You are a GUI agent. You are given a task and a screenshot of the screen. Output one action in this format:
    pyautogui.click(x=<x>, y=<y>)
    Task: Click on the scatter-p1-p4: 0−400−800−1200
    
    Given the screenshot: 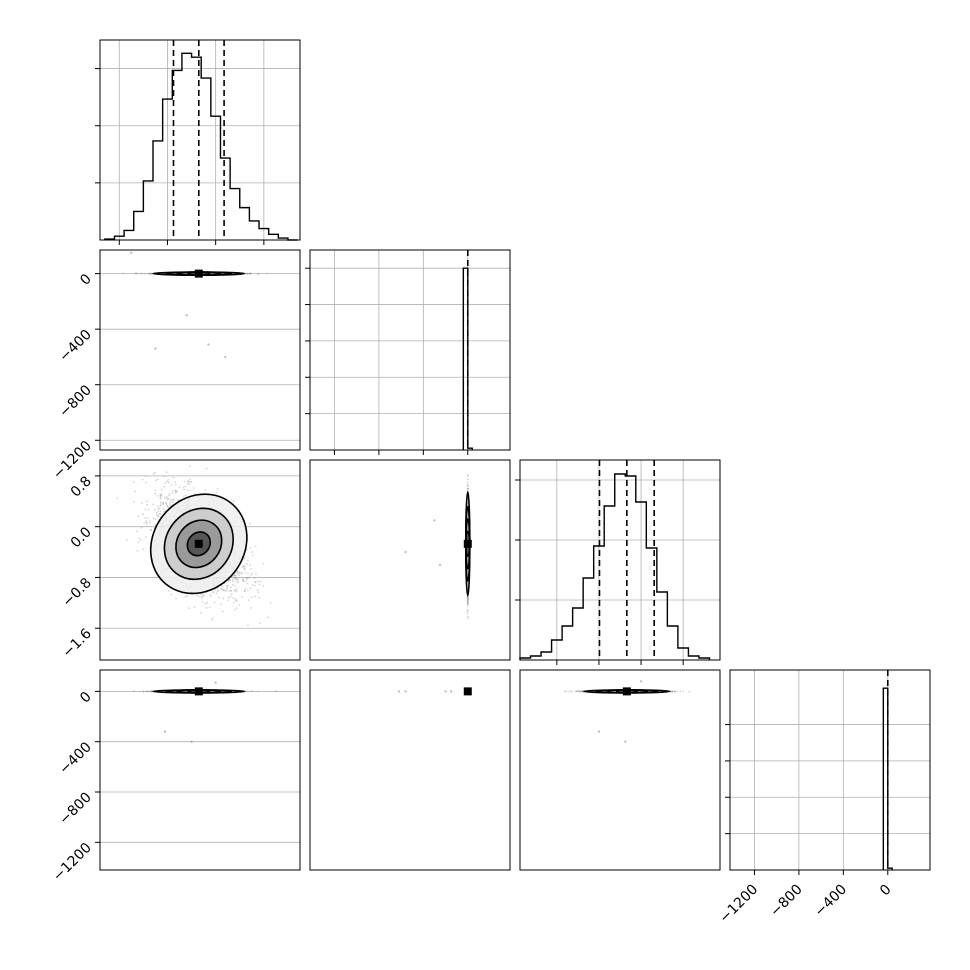 What is the action you would take?
    pyautogui.click(x=175, y=777)
    